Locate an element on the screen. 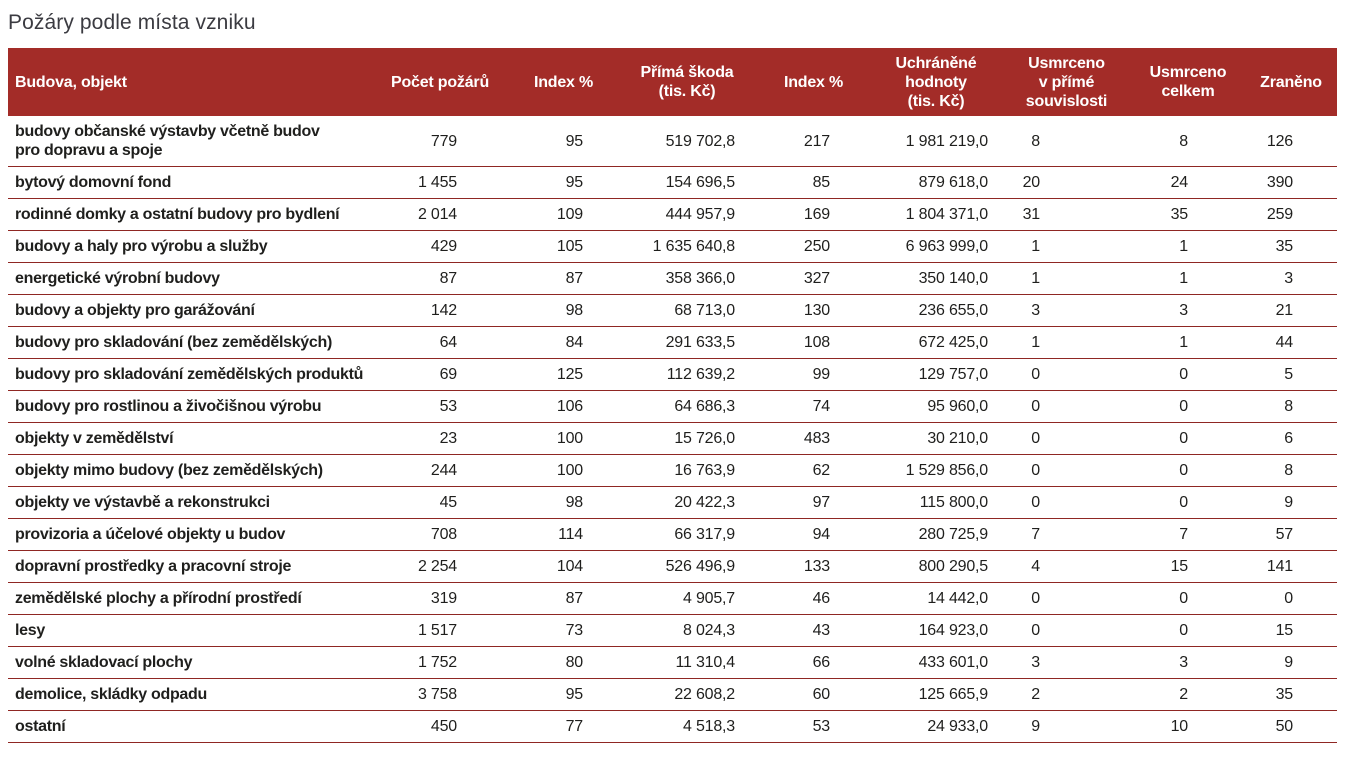 This screenshot has width=1345, height=782. value-cell: 244 is located at coordinates (440, 470).